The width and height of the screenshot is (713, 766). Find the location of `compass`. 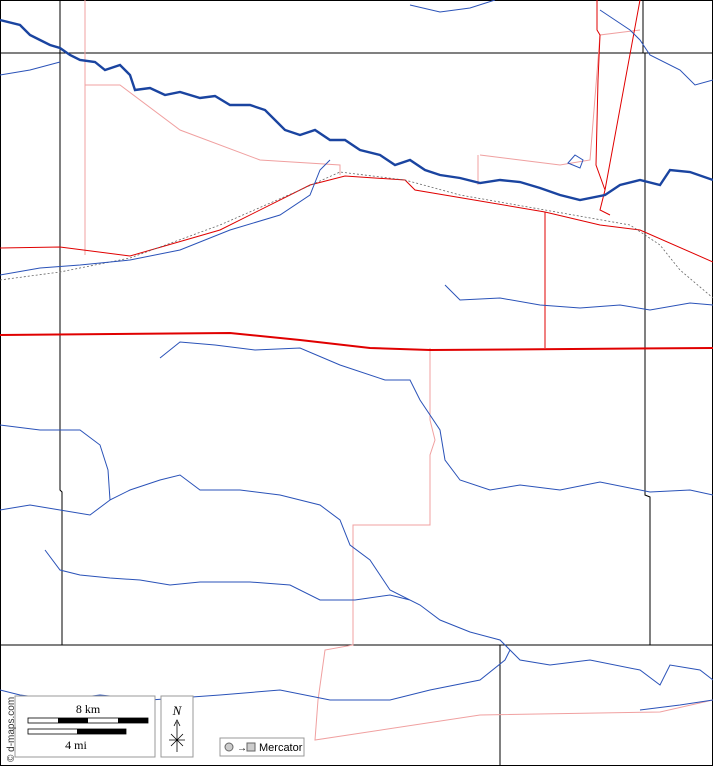

compass is located at coordinates (177, 735).